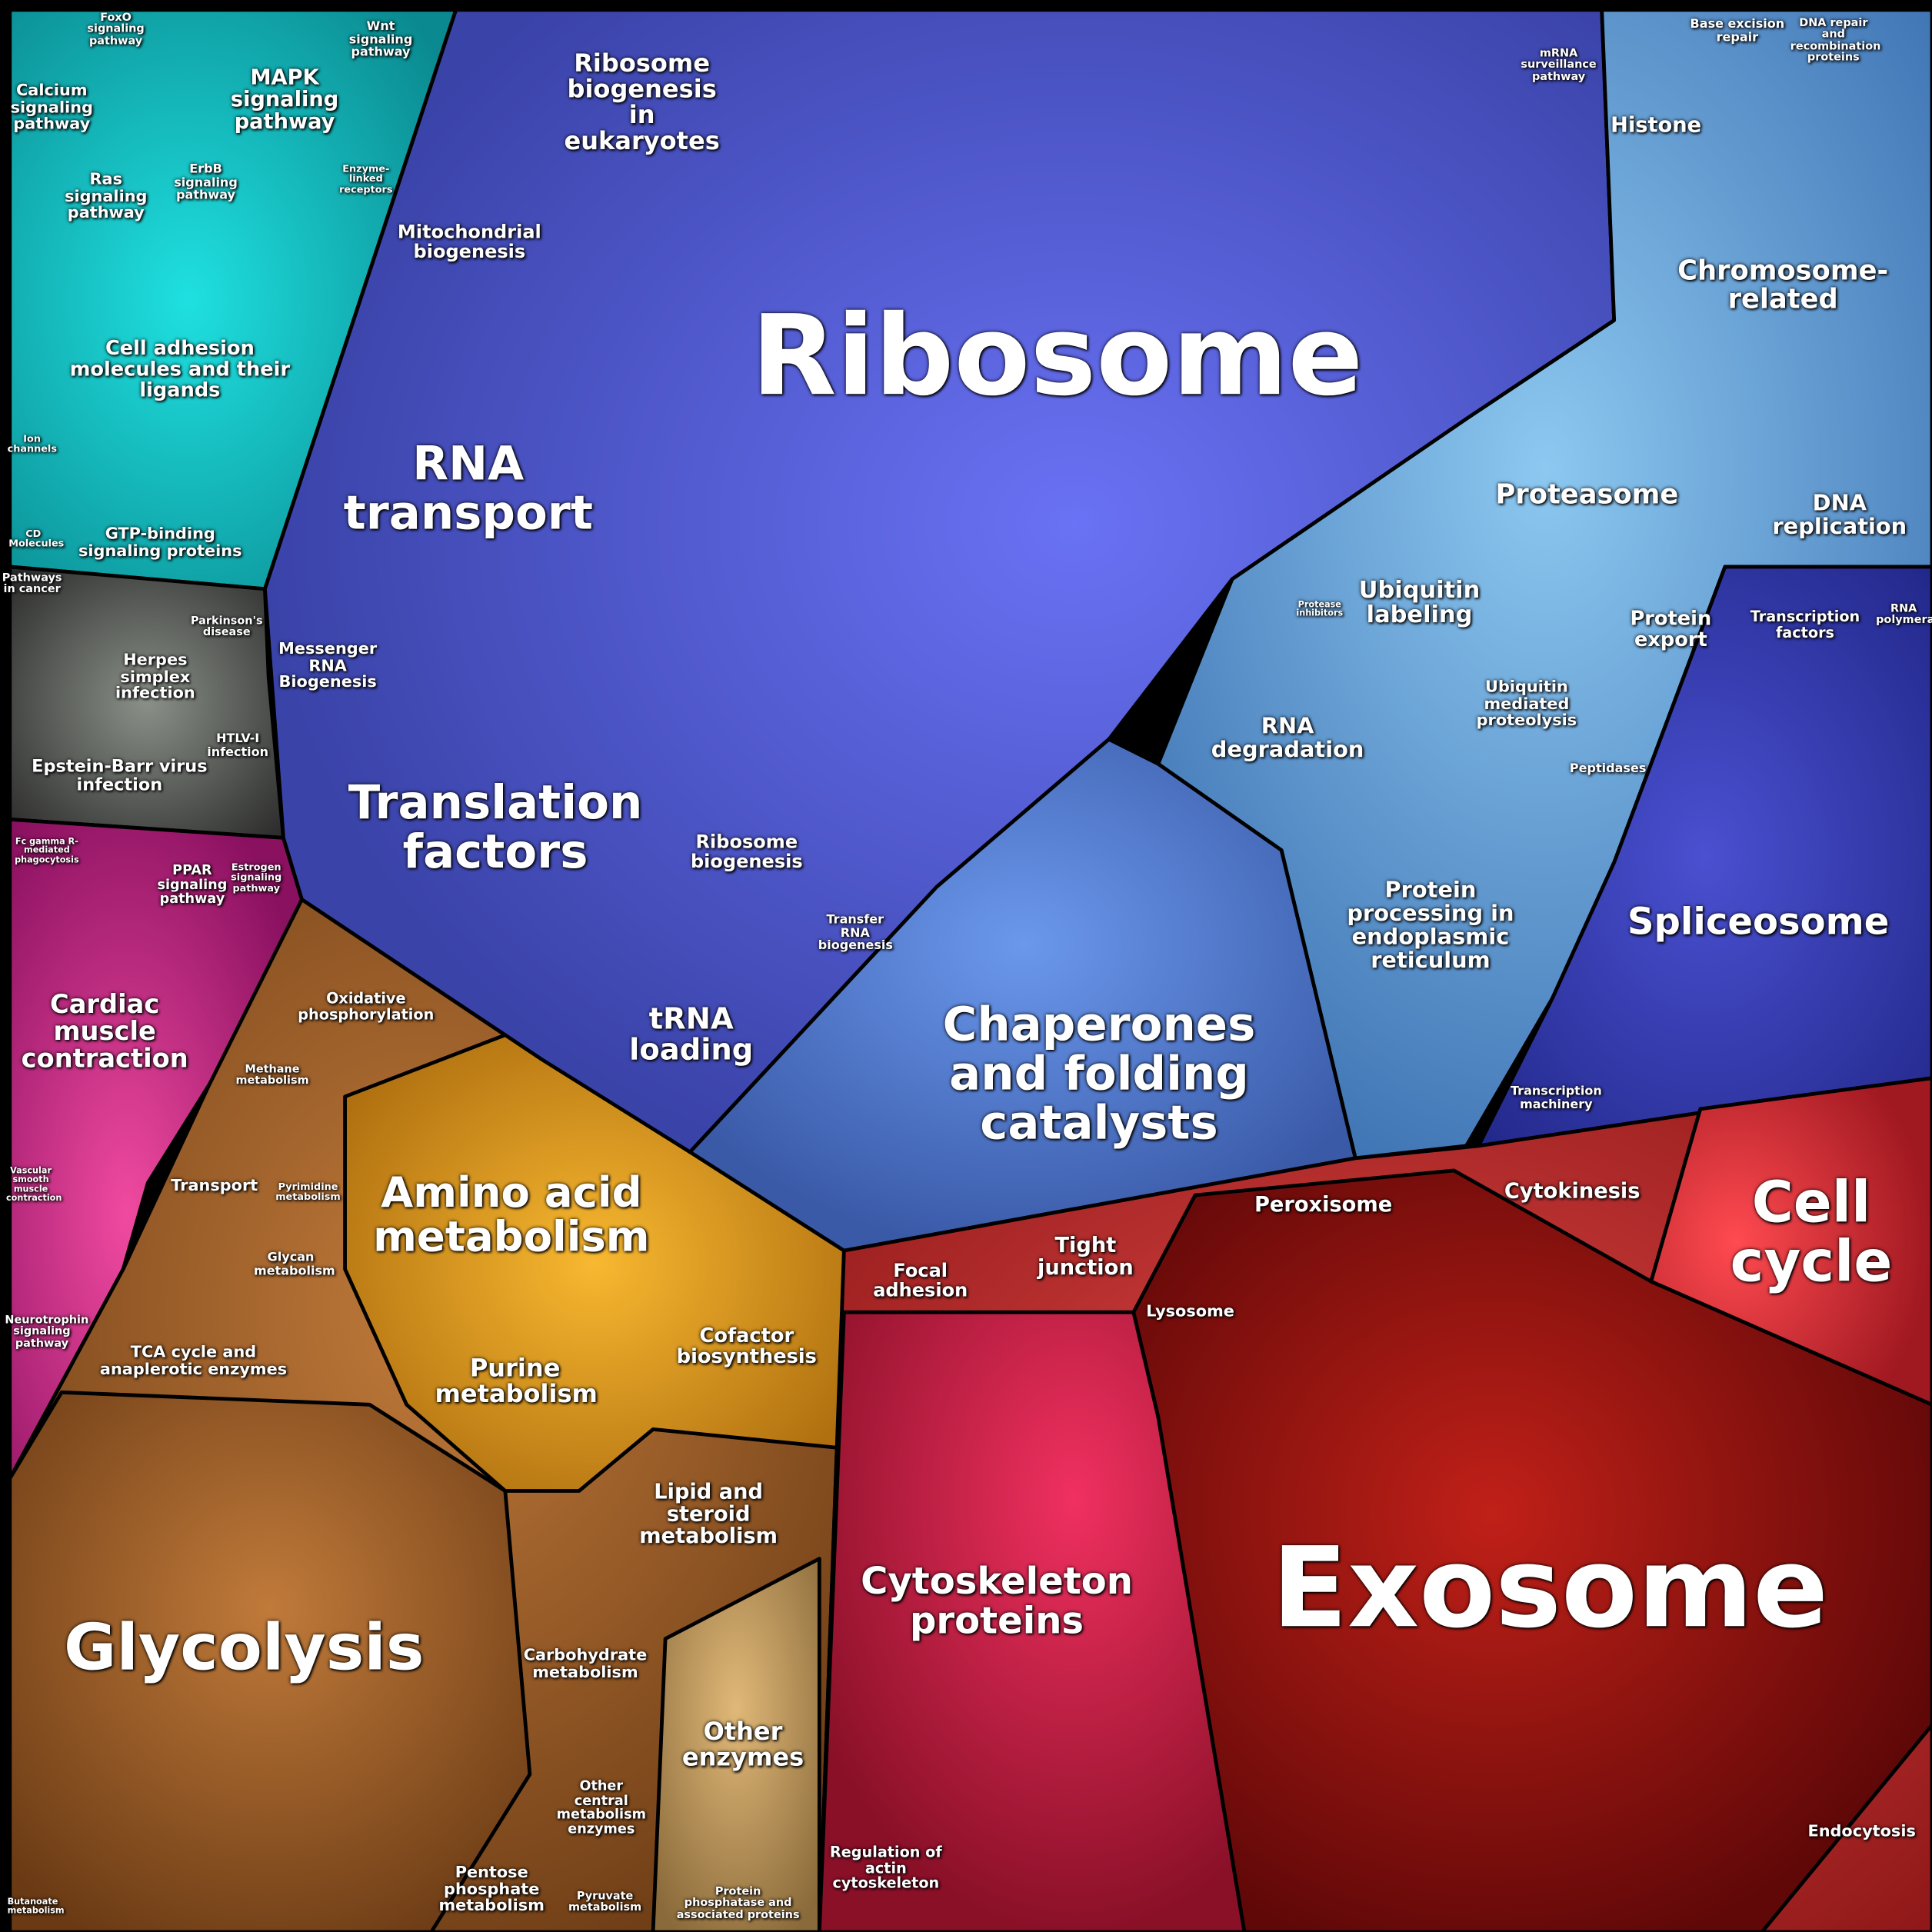 The width and height of the screenshot is (1932, 1932). I want to click on region-label: Histone, so click(1656, 125).